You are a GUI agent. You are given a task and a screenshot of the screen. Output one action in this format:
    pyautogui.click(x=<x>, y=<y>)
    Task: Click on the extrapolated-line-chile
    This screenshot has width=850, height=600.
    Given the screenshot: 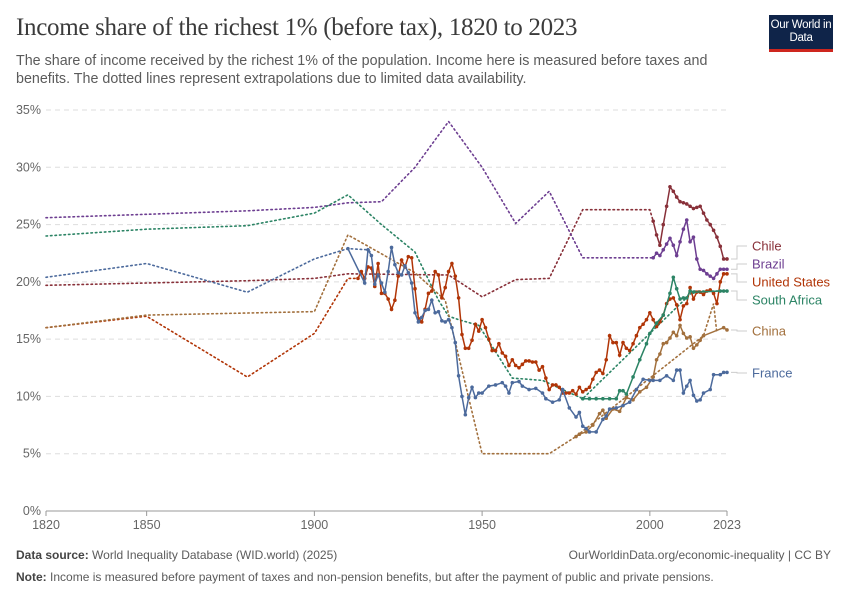 What is the action you would take?
    pyautogui.click(x=350, y=253)
    